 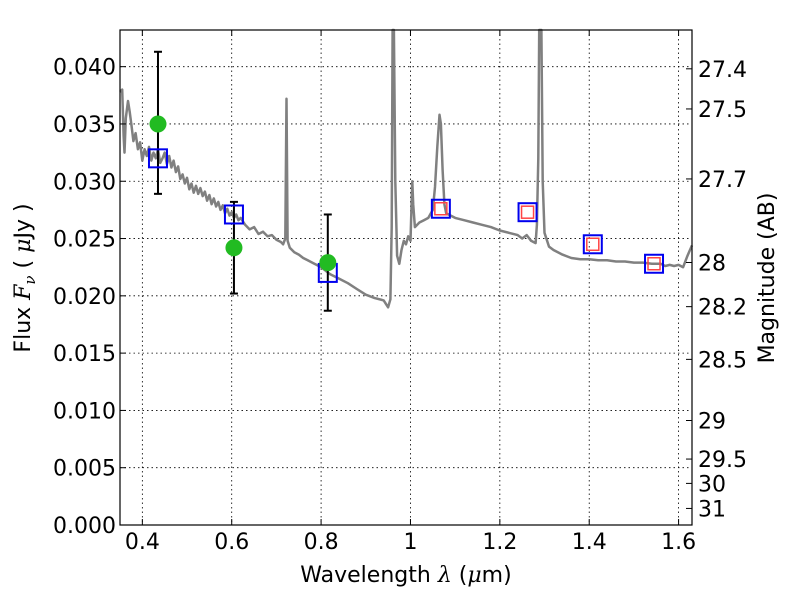 What do you see at coordinates (231, 542) in the screenshot?
I see `x-tick-label: 0.6` at bounding box center [231, 542].